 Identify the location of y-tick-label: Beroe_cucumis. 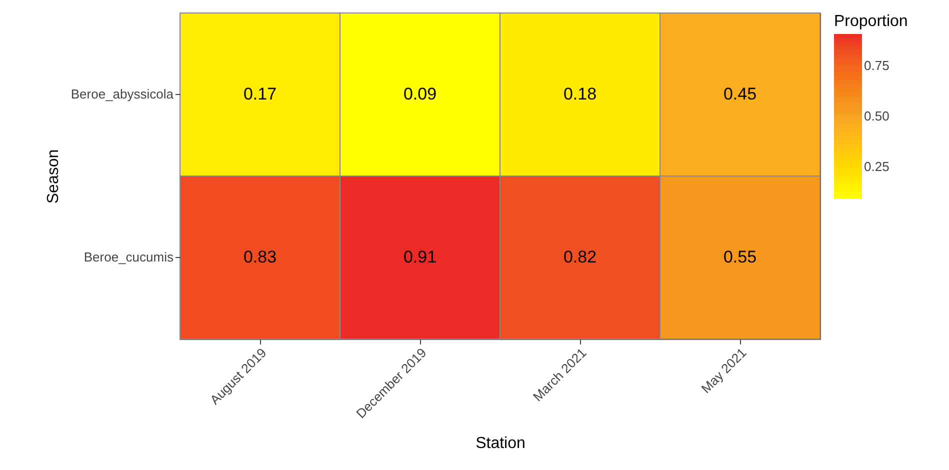
(129, 257).